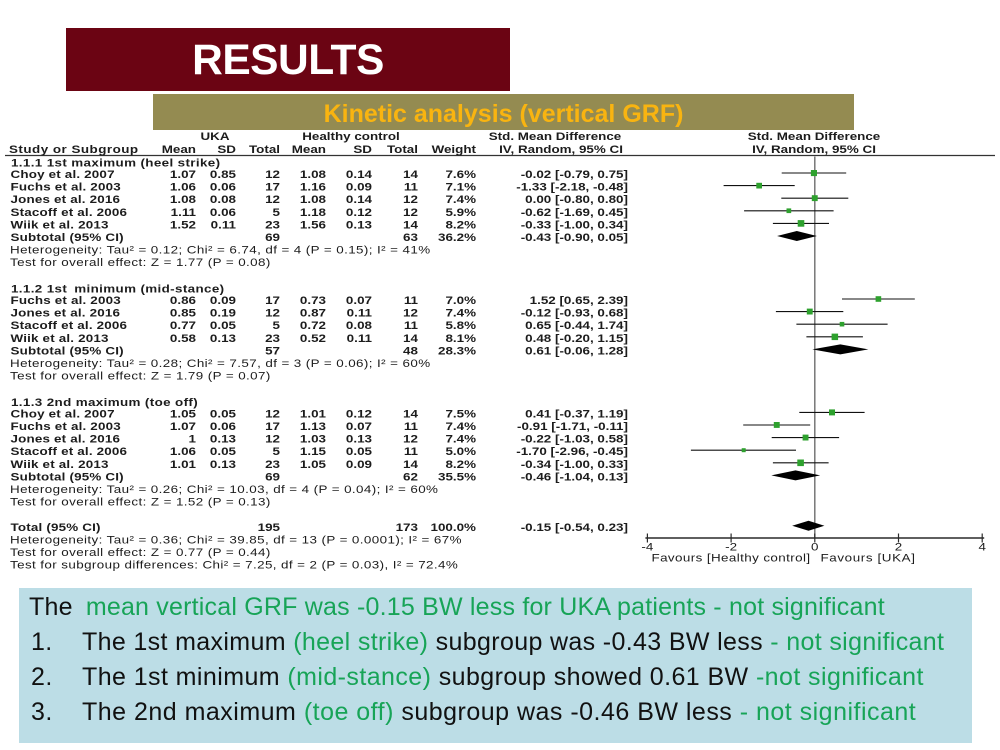 The width and height of the screenshot is (1000, 750). What do you see at coordinates (313, 451) in the screenshot?
I see `svg-text: 1.15` at bounding box center [313, 451].